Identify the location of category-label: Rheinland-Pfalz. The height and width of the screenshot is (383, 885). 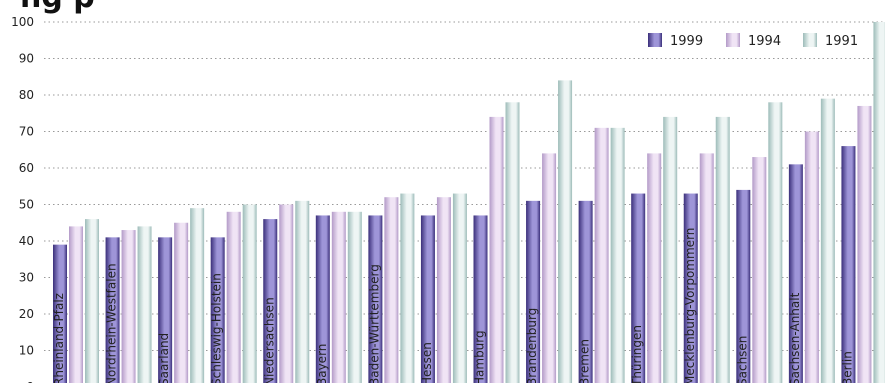
(59, 338).